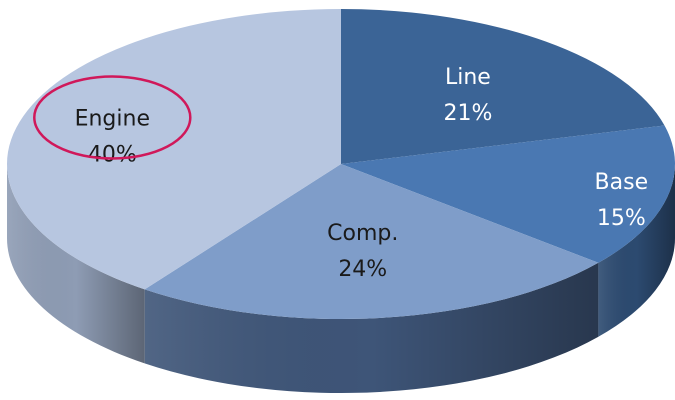  Describe the element at coordinates (621, 218) in the screenshot. I see `slice-value-base: 15%` at that location.